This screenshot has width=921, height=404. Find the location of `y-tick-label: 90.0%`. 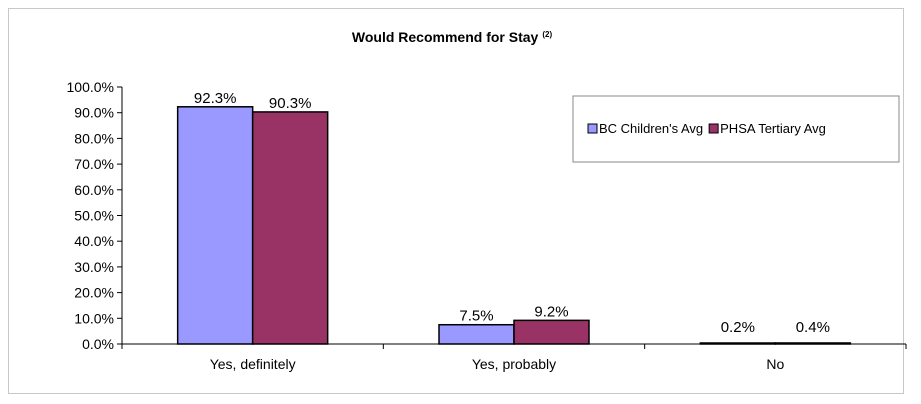

y-tick-label: 90.0% is located at coordinates (94, 113).